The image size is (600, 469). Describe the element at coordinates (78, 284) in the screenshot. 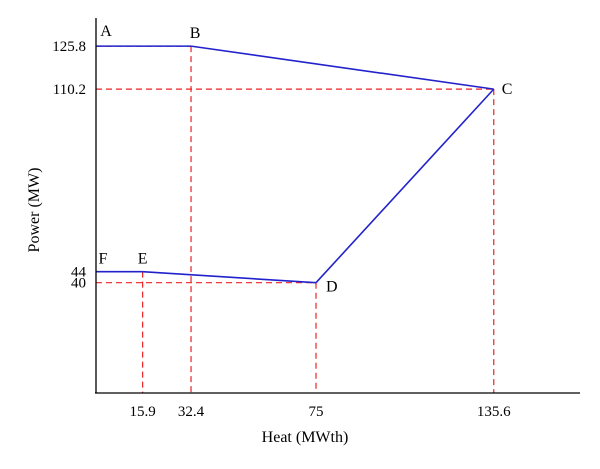

I see `y-tick-label: 40` at that location.